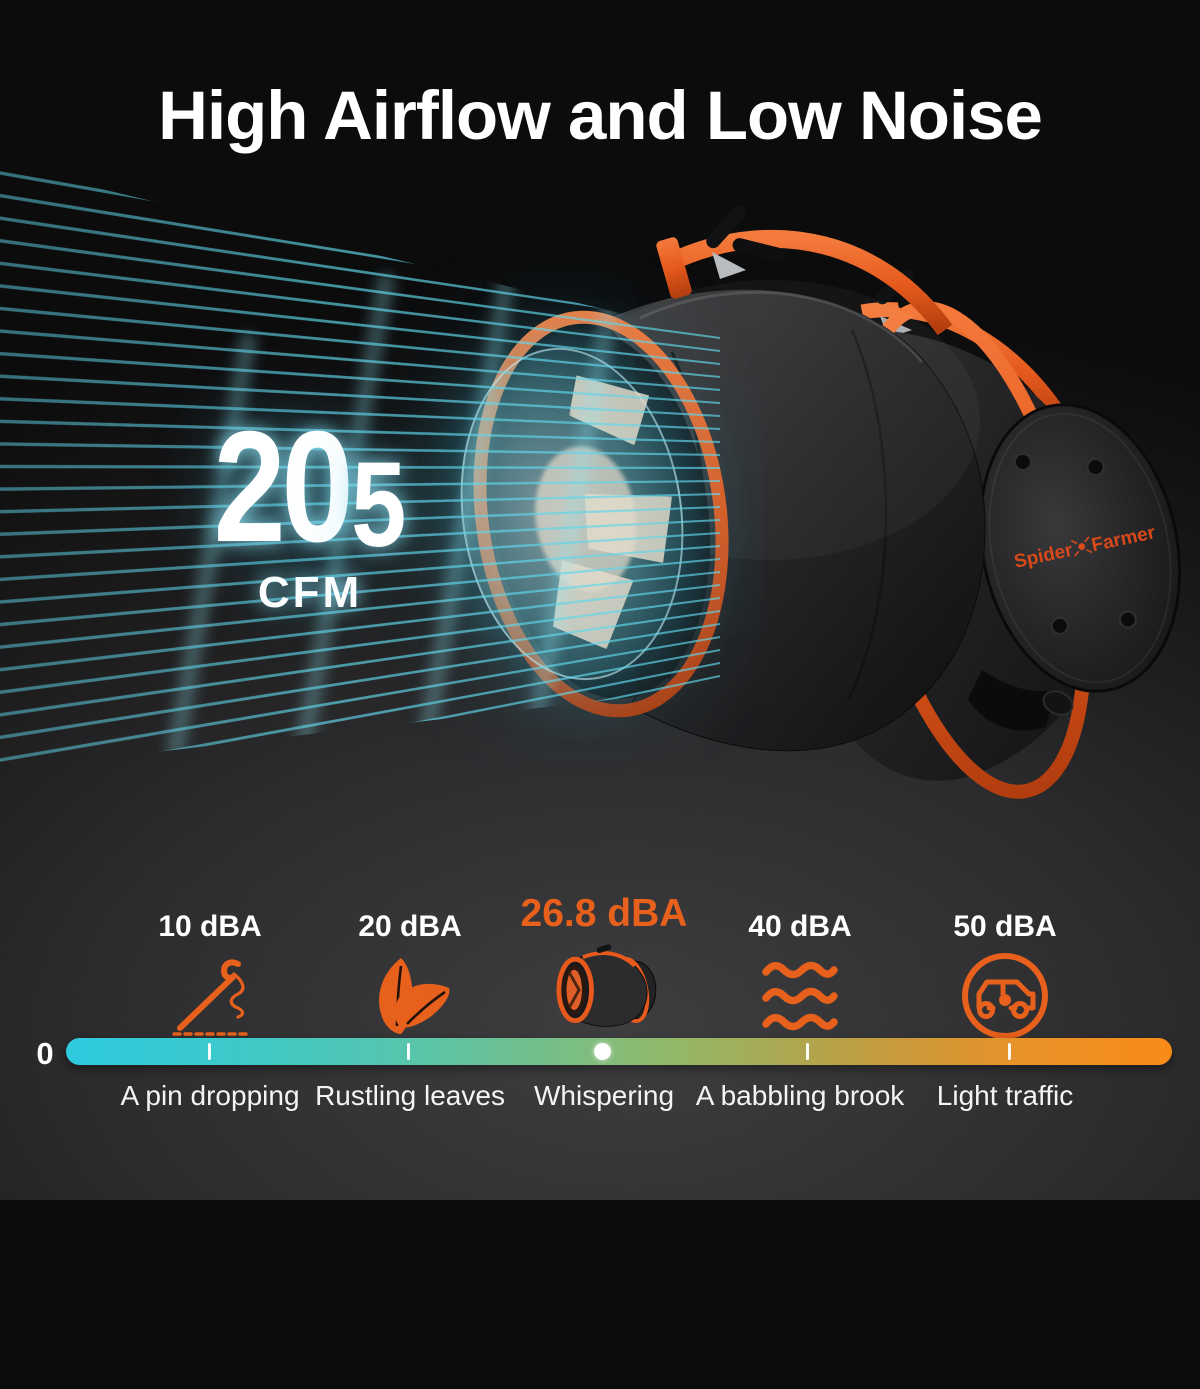 Image resolution: width=1200 pixels, height=1389 pixels. Describe the element at coordinates (800, 1095) in the screenshot. I see `caption-babbling-brook: A babbling brook` at that location.